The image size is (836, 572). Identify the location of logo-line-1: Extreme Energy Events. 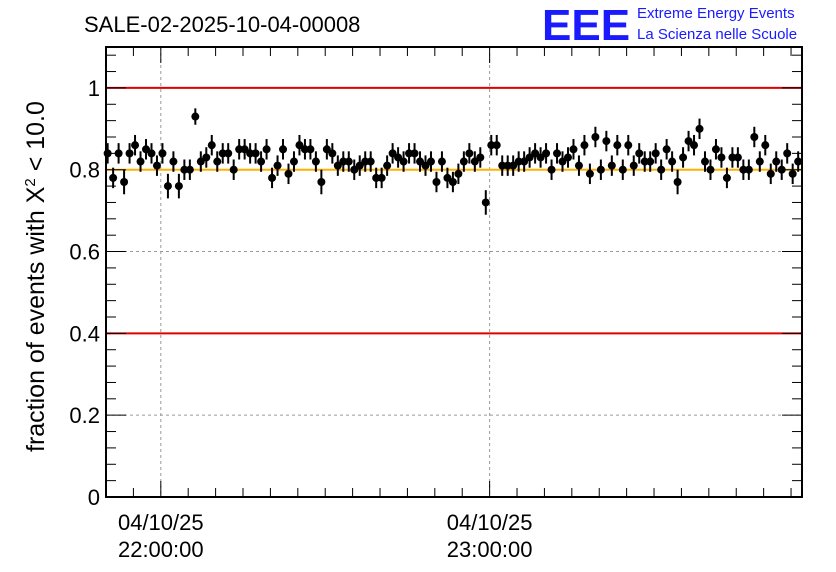
(716, 13).